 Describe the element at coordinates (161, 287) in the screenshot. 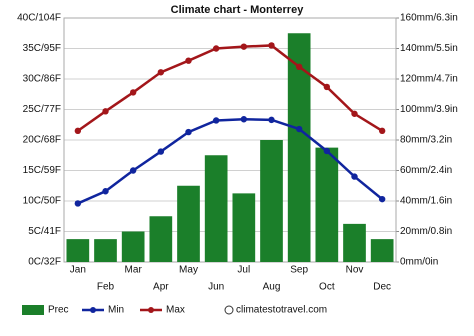

I see `x-tick-label: Apr` at that location.